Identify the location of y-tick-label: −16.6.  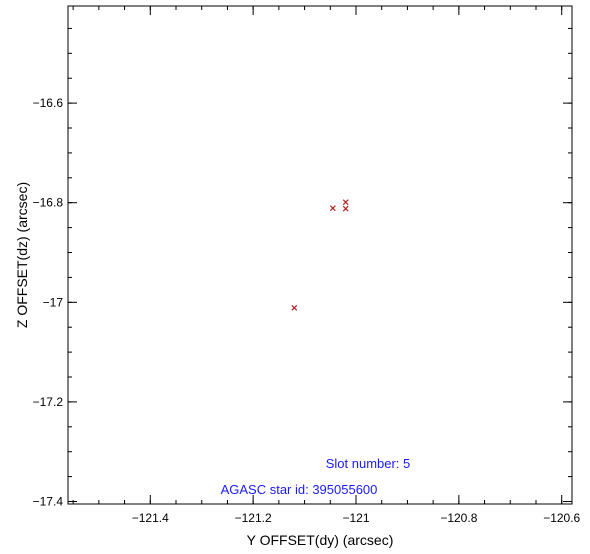
(48, 103).